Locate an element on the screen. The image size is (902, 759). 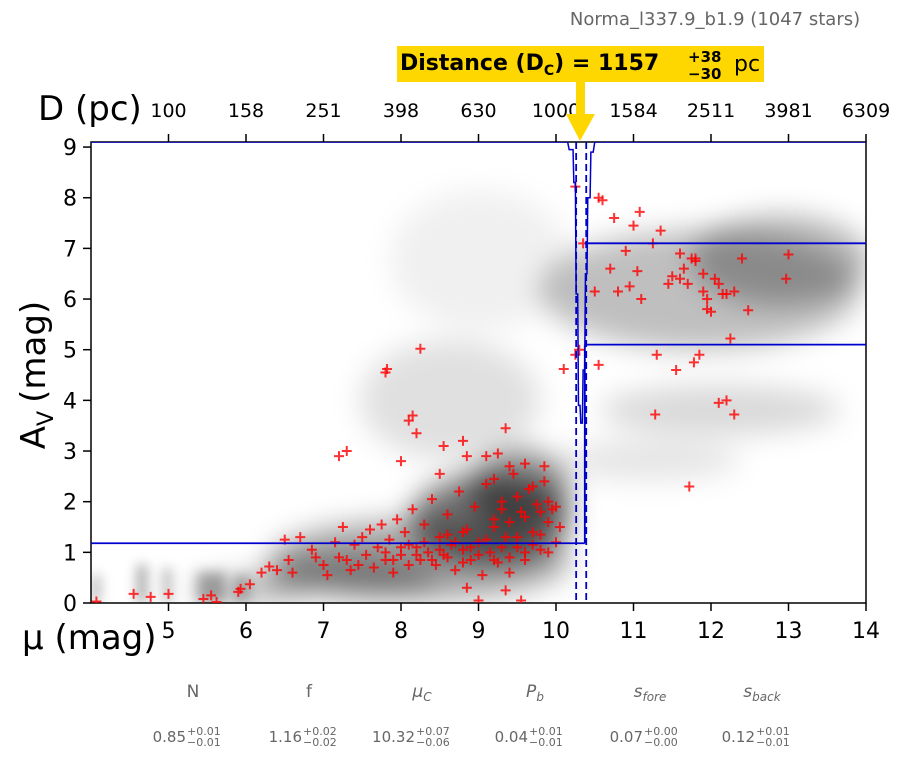
param-err-plus: +0.01 is located at coordinates (204, 731).